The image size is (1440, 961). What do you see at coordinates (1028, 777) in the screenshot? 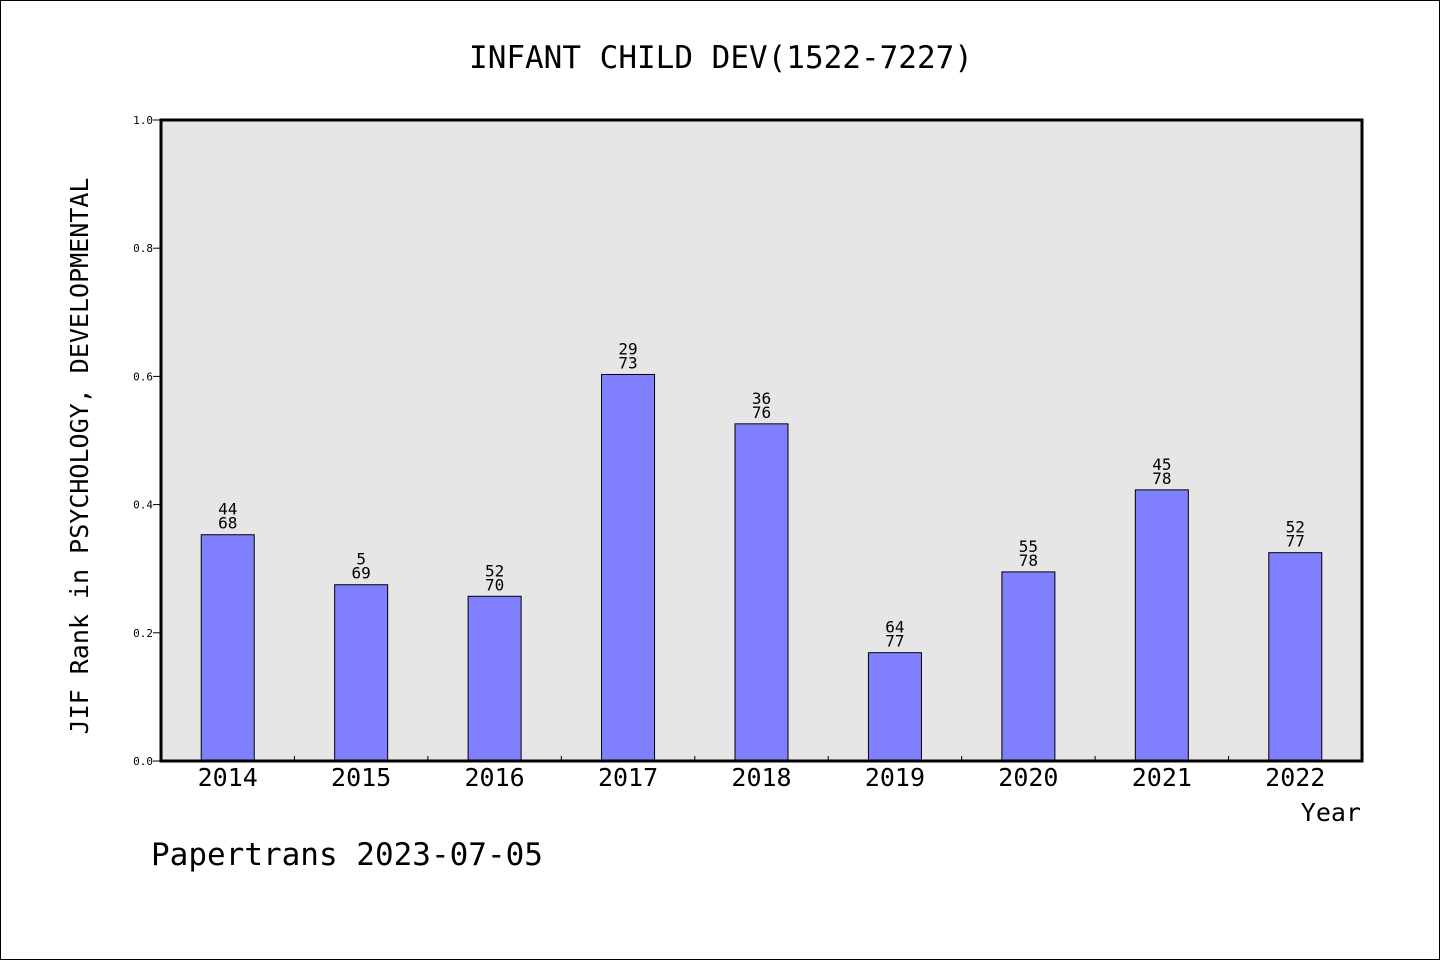
I see `x-tick-label: 2020` at bounding box center [1028, 777].